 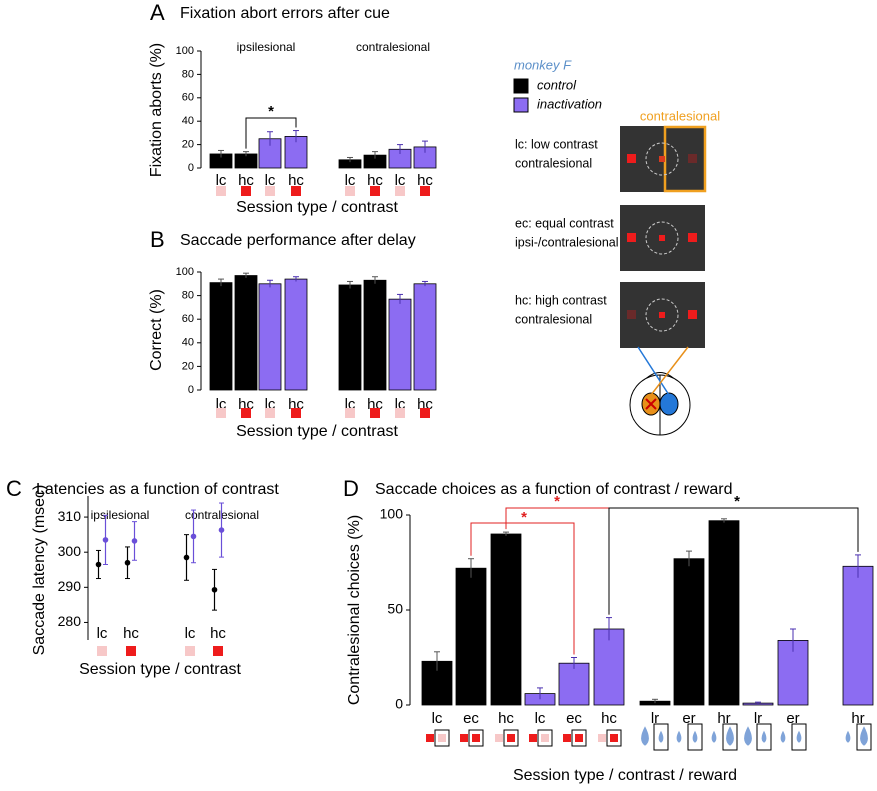 I want to click on y-axis-label: Contralesional choices (%), so click(x=354, y=610).